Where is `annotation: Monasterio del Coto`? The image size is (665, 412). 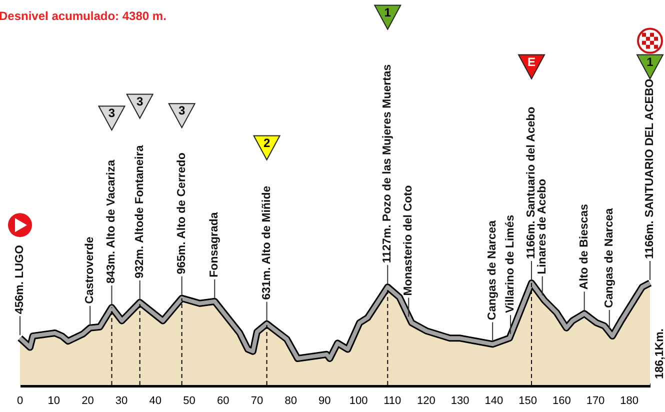
annotation: Monasterio del Coto is located at coordinates (408, 240).